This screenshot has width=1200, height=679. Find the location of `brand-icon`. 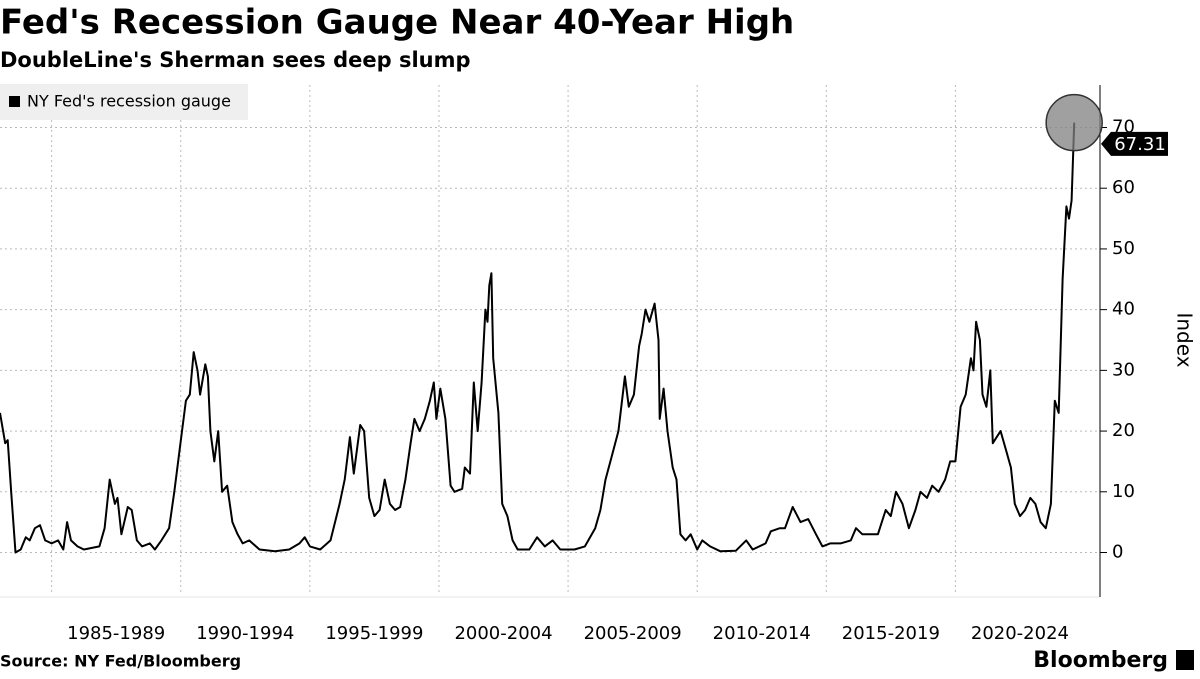

brand-icon is located at coordinates (1185, 660).